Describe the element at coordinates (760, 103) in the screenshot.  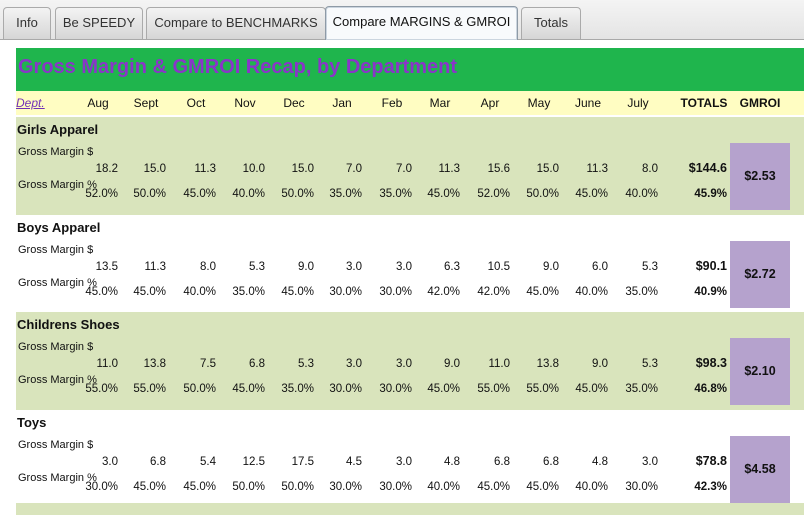
I see `gmroi-header: GMROI` at that location.